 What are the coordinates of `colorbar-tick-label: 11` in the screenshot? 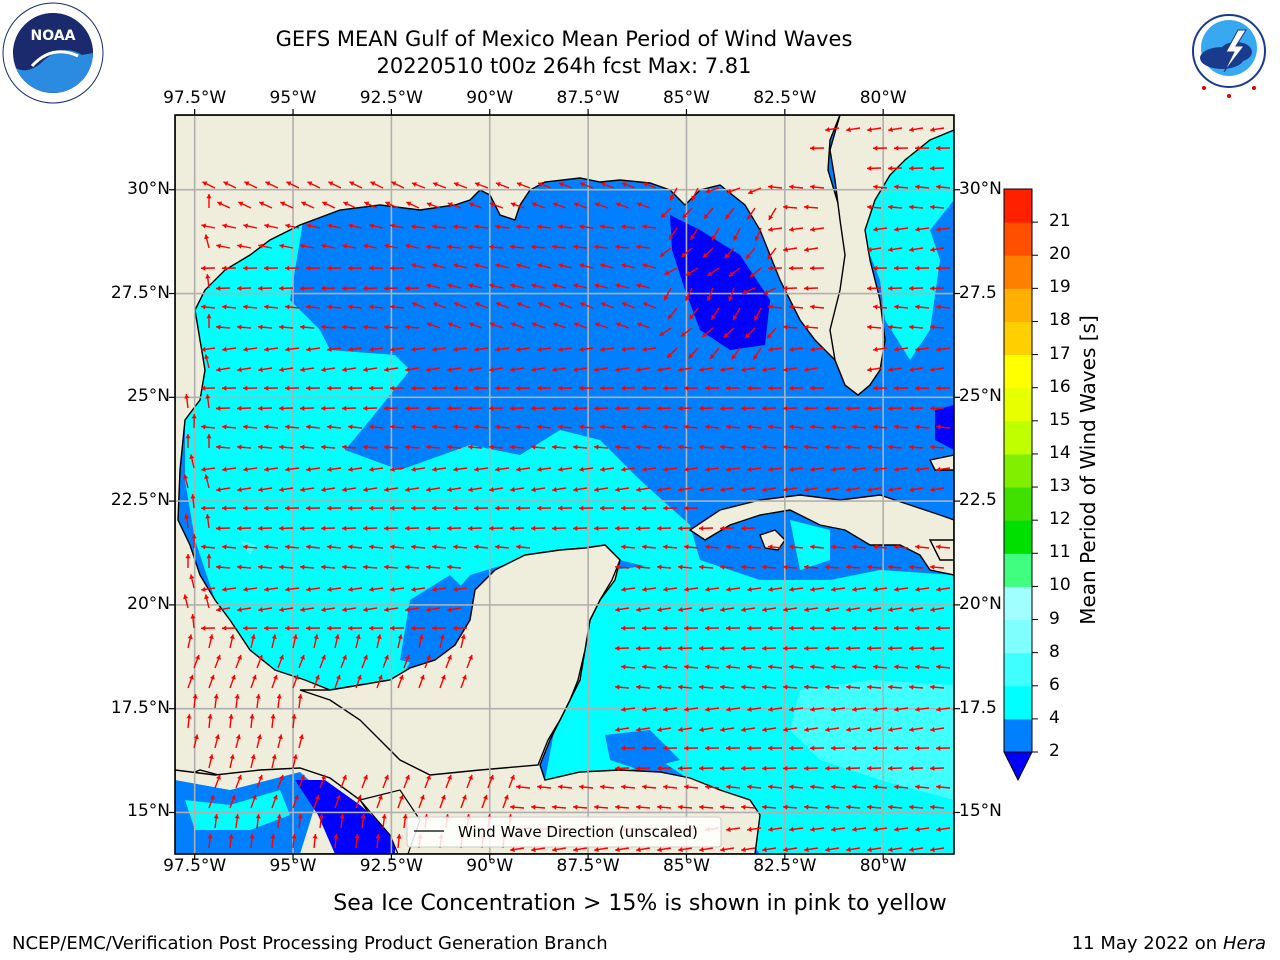 It's located at (1060, 552).